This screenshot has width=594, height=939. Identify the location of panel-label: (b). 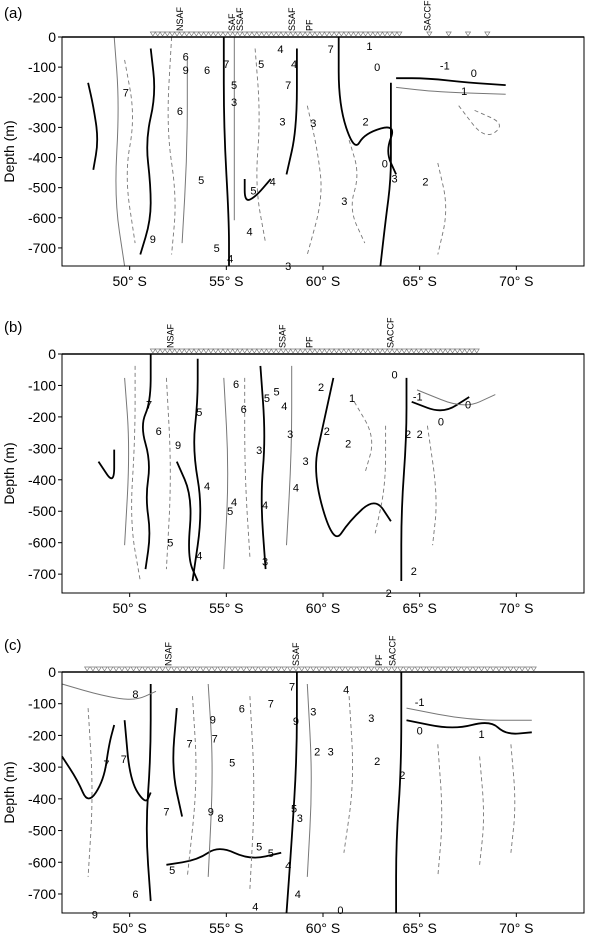
(13, 327).